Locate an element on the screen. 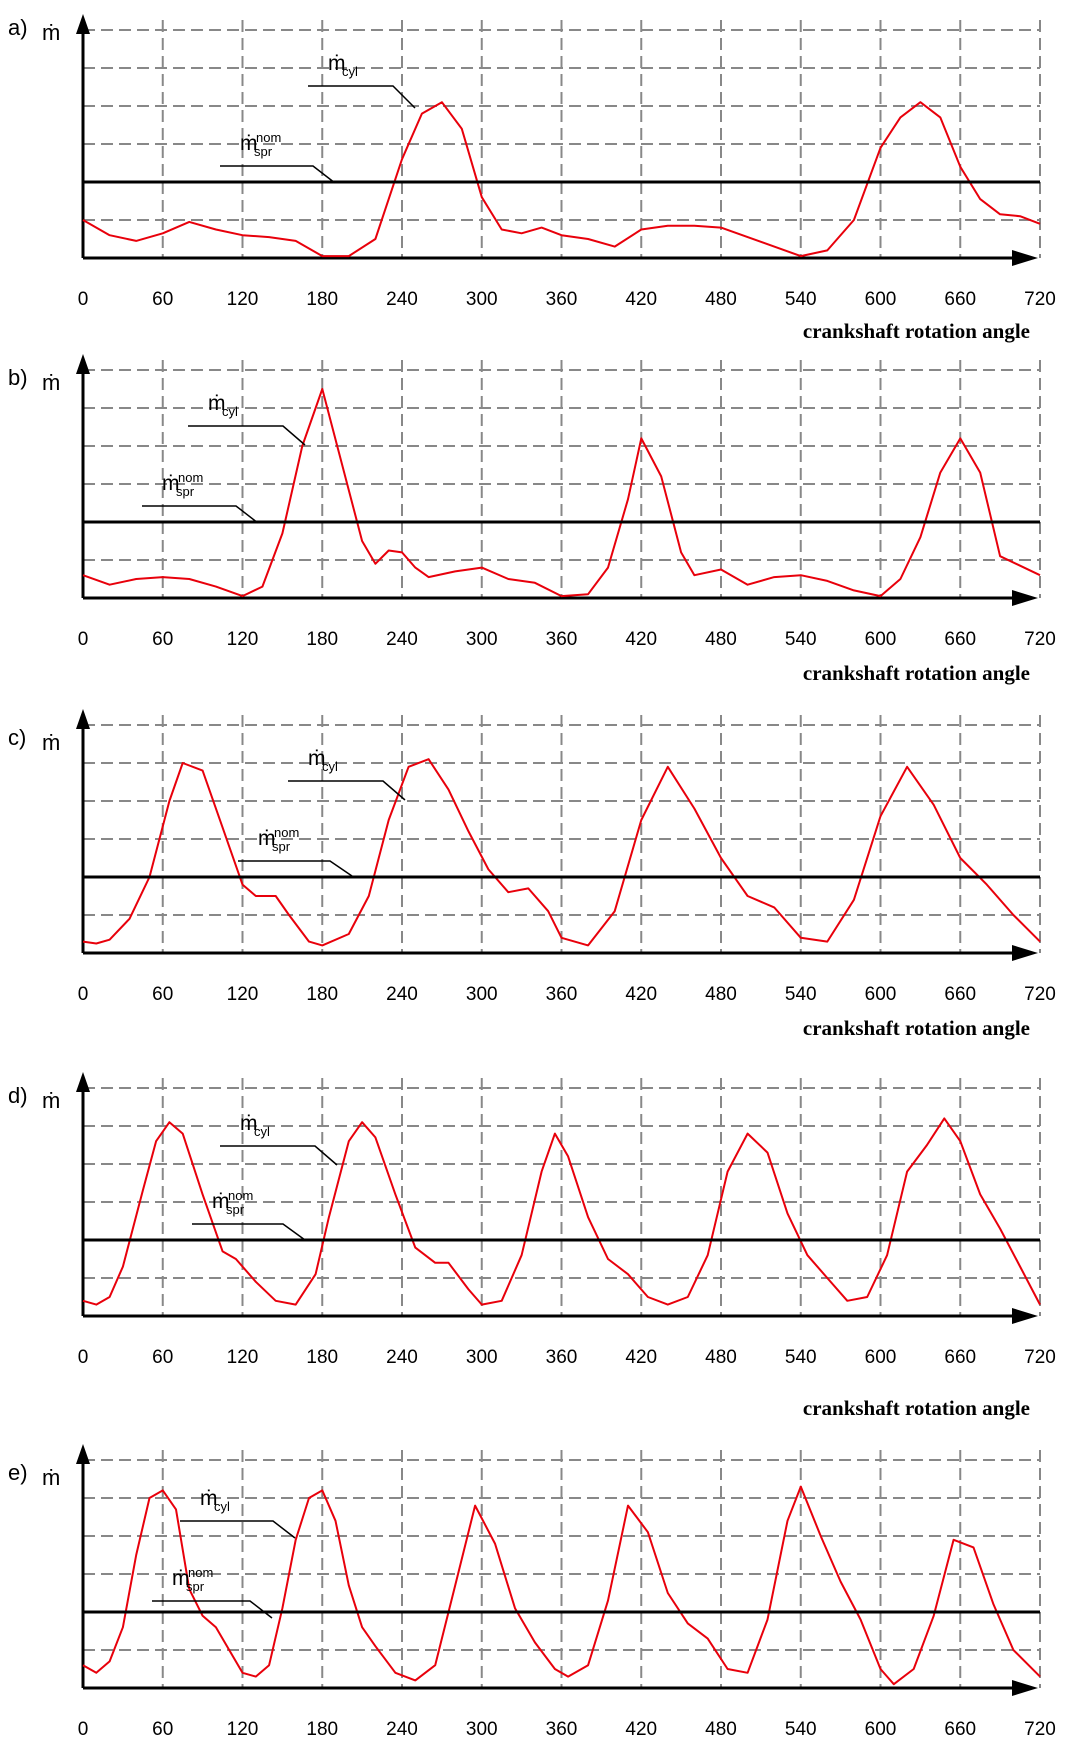  cylinder-flow-curve is located at coordinates (561, 179).